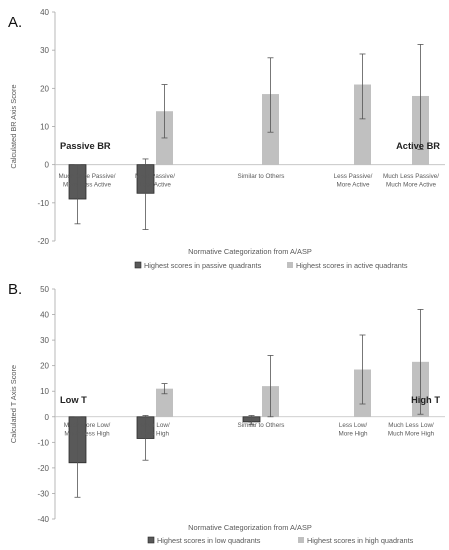 Image resolution: width=449 pixels, height=550 pixels. What do you see at coordinates (44, 88) in the screenshot?
I see `panel-a-y-tick-label: 20` at bounding box center [44, 88].